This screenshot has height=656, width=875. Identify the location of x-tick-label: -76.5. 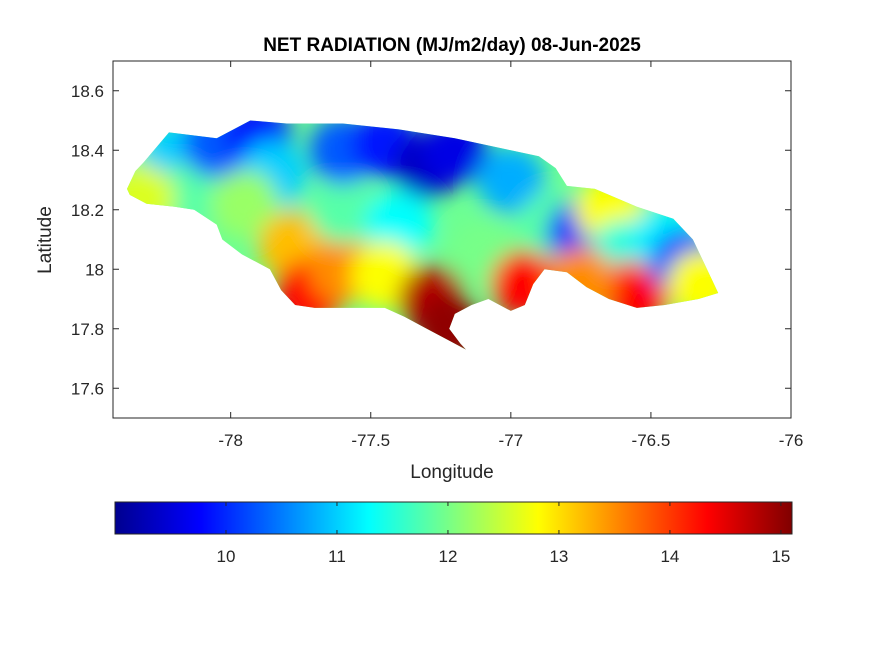
(651, 440).